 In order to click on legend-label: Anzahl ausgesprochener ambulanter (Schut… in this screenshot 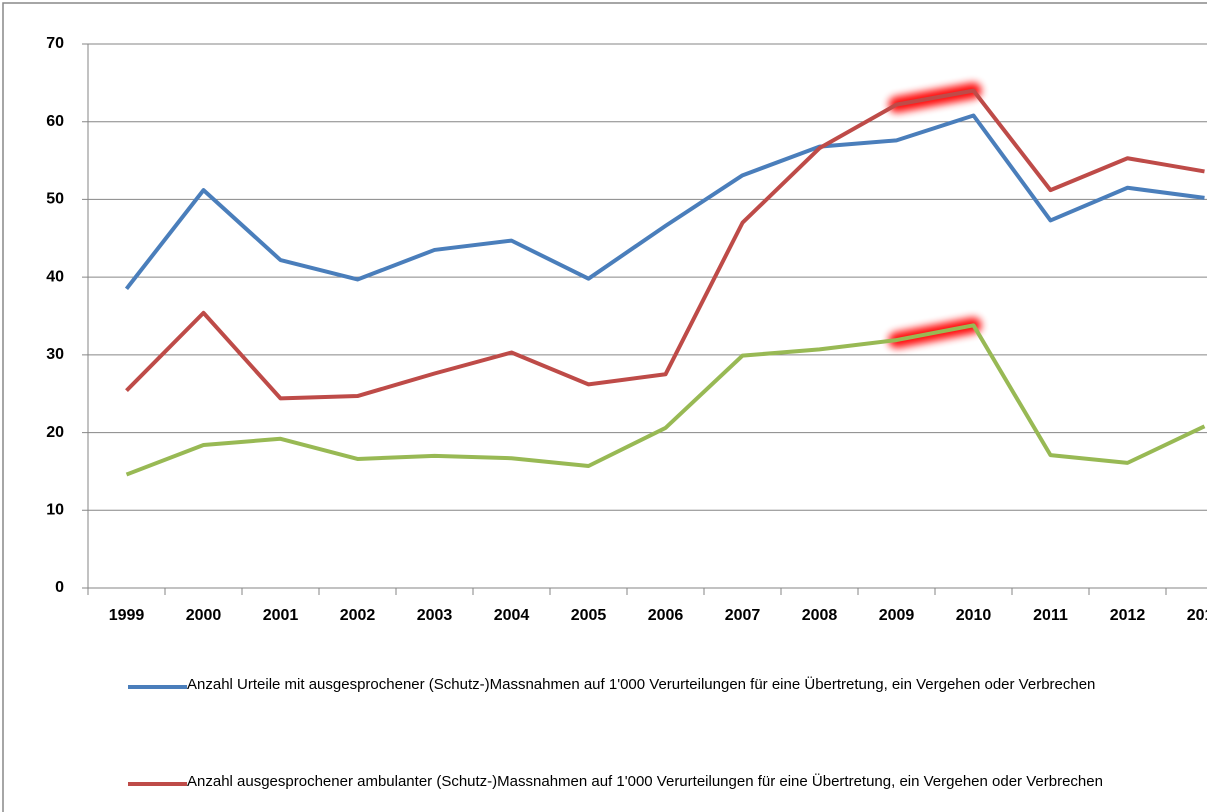, I will do `click(645, 781)`.